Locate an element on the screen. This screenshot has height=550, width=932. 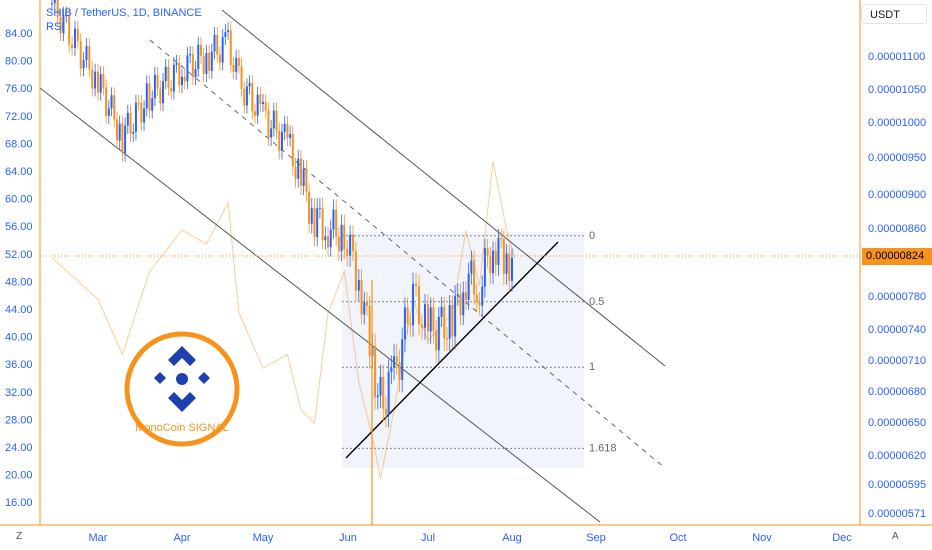
left-tick-label: 48.00 is located at coordinates (19, 282).